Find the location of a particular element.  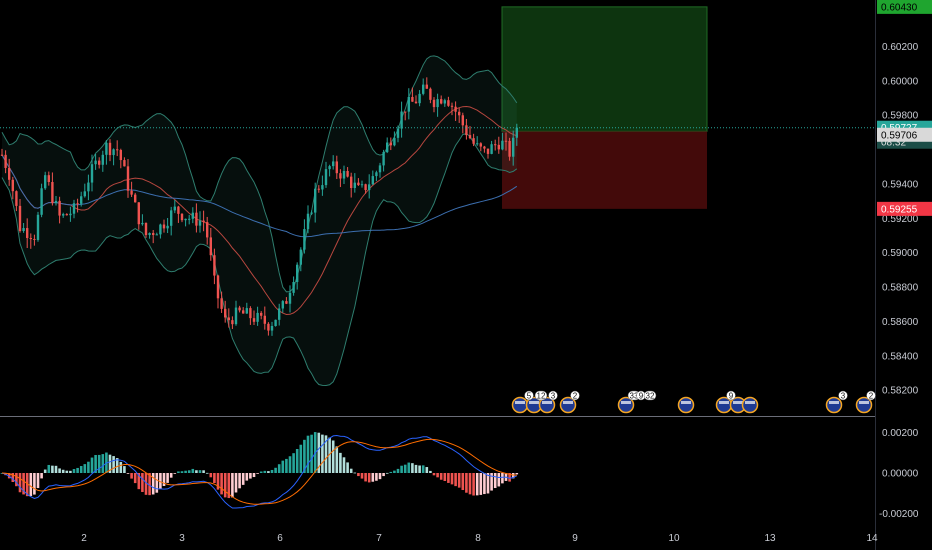

ma-slow-line is located at coordinates (259, 196).